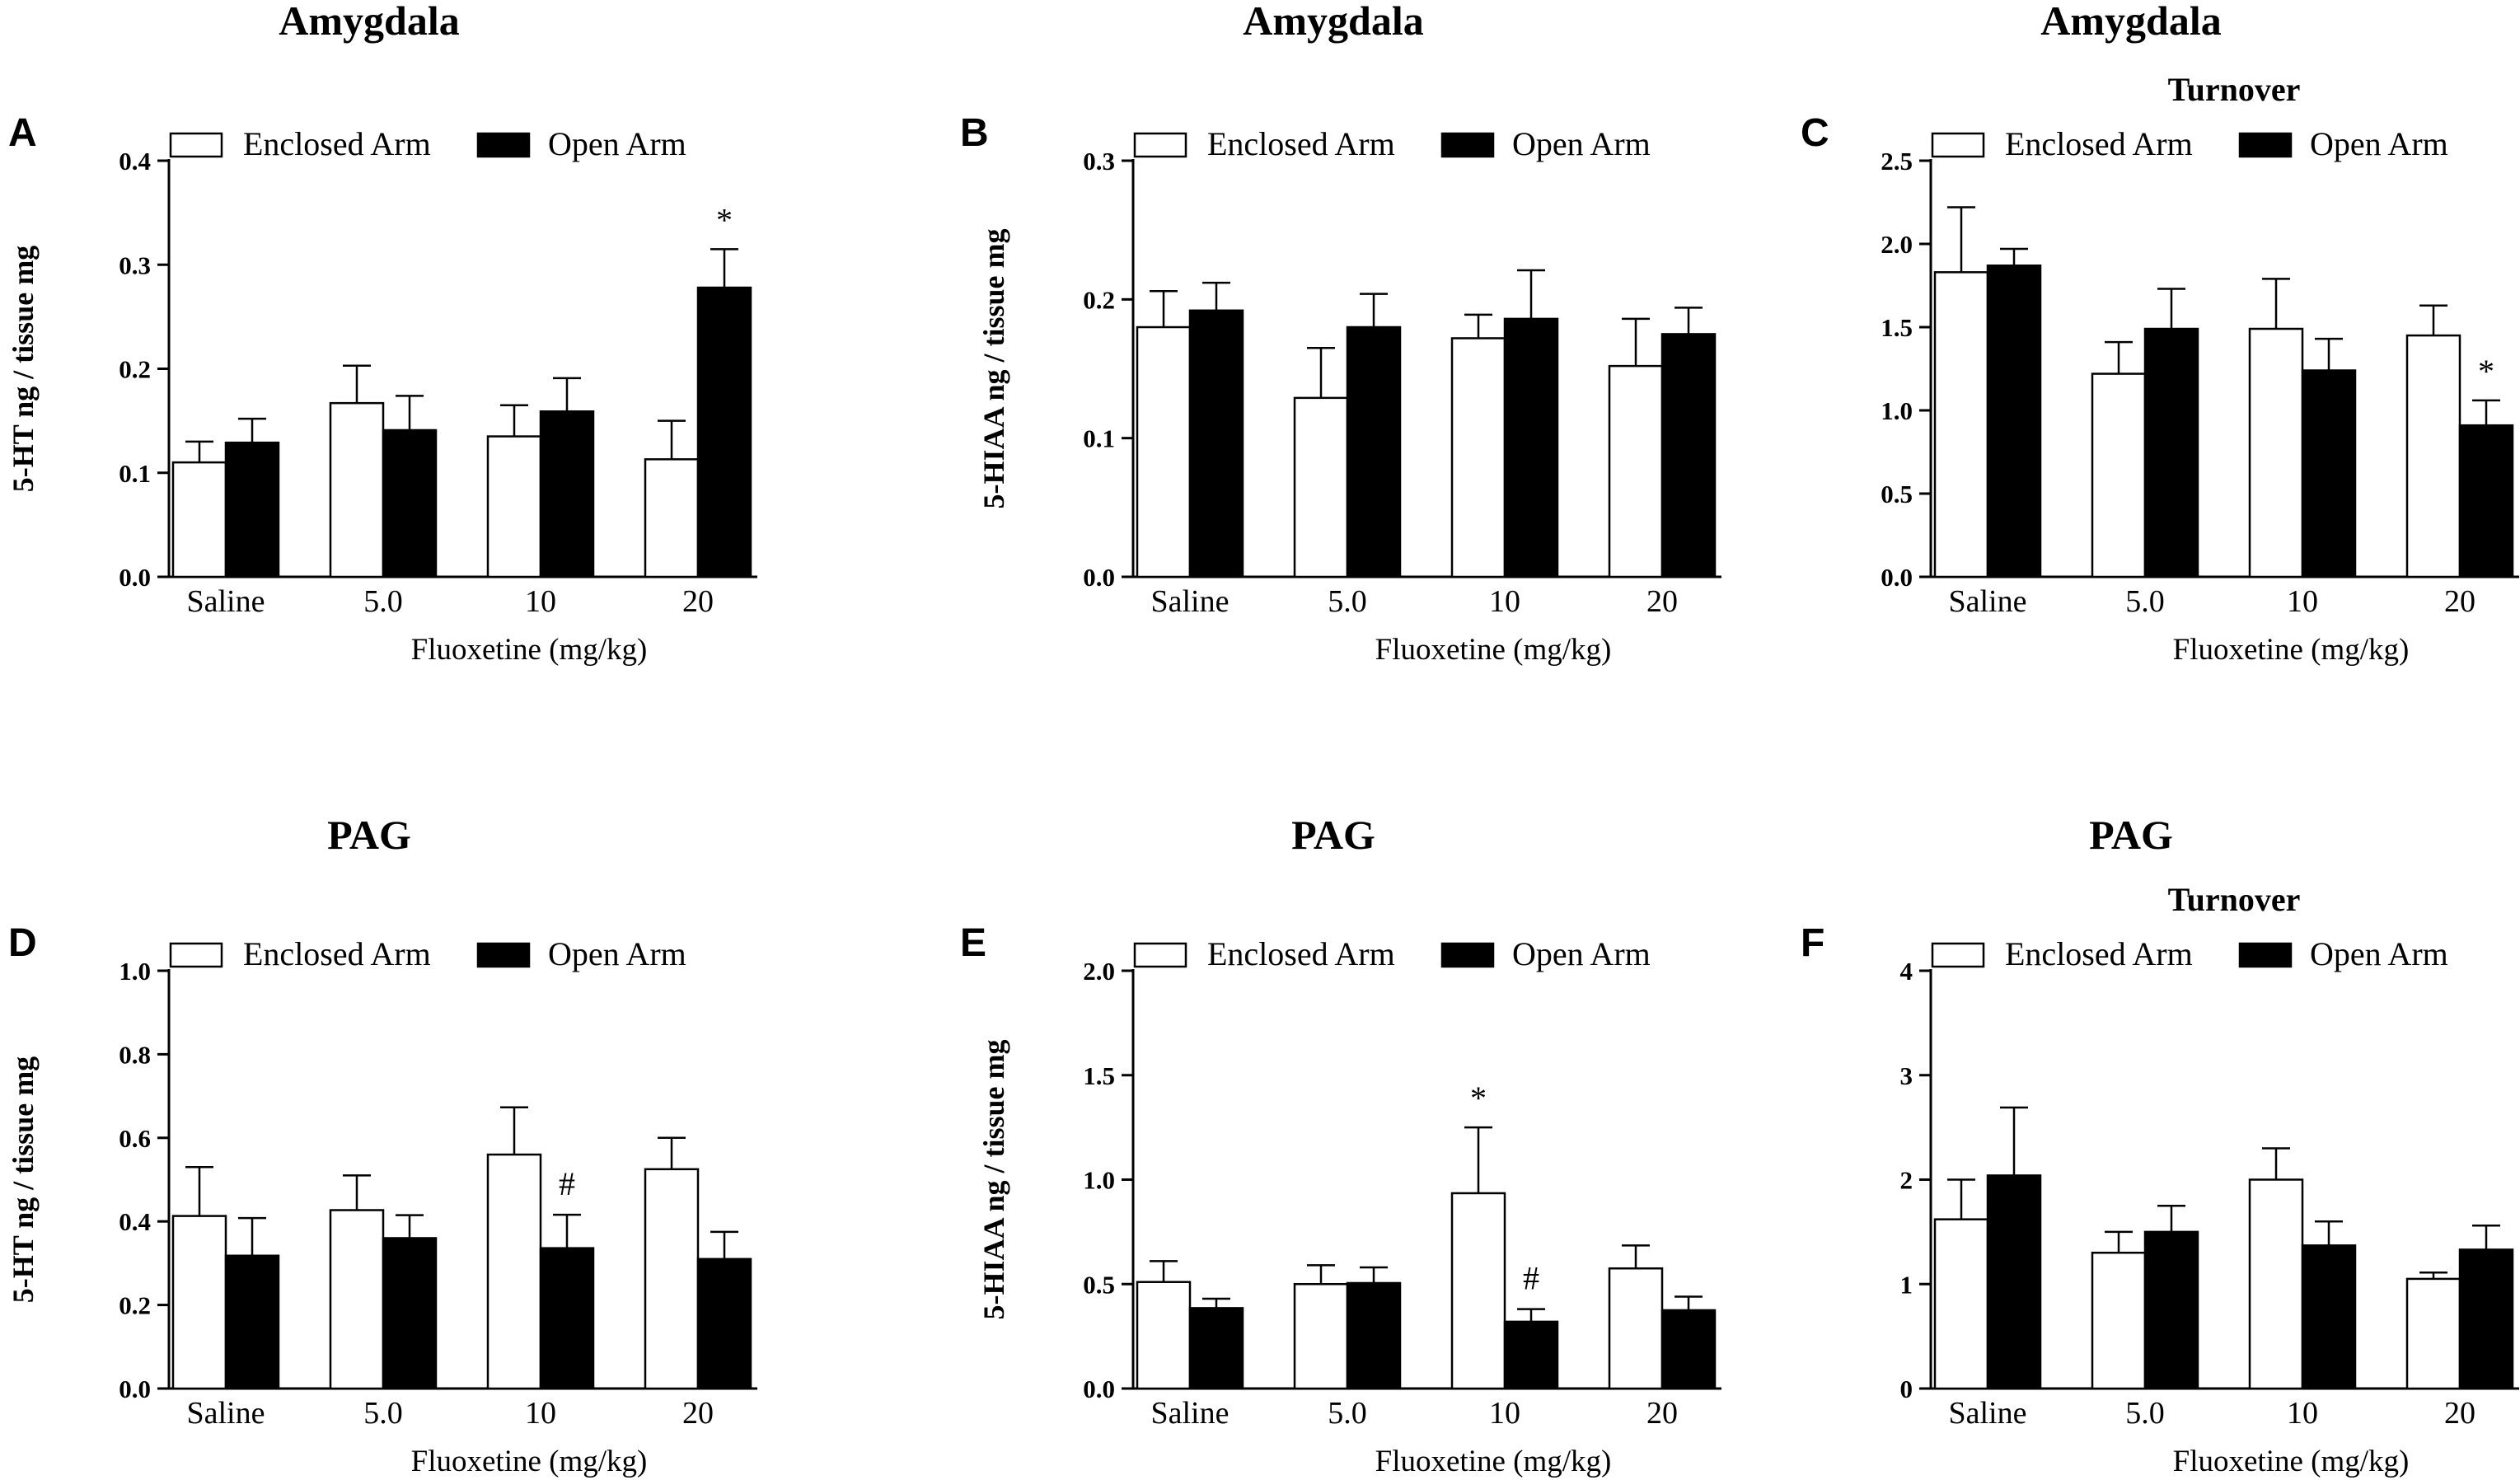 The image size is (2520, 1480). Describe the element at coordinates (1815, 133) in the screenshot. I see `panel-letter: C` at that location.